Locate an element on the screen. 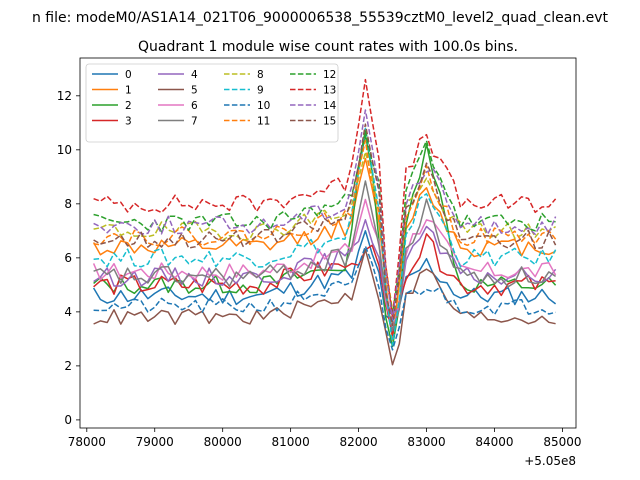 The height and width of the screenshot is (480, 640). x-tick-label: 84000 is located at coordinates (494, 442).